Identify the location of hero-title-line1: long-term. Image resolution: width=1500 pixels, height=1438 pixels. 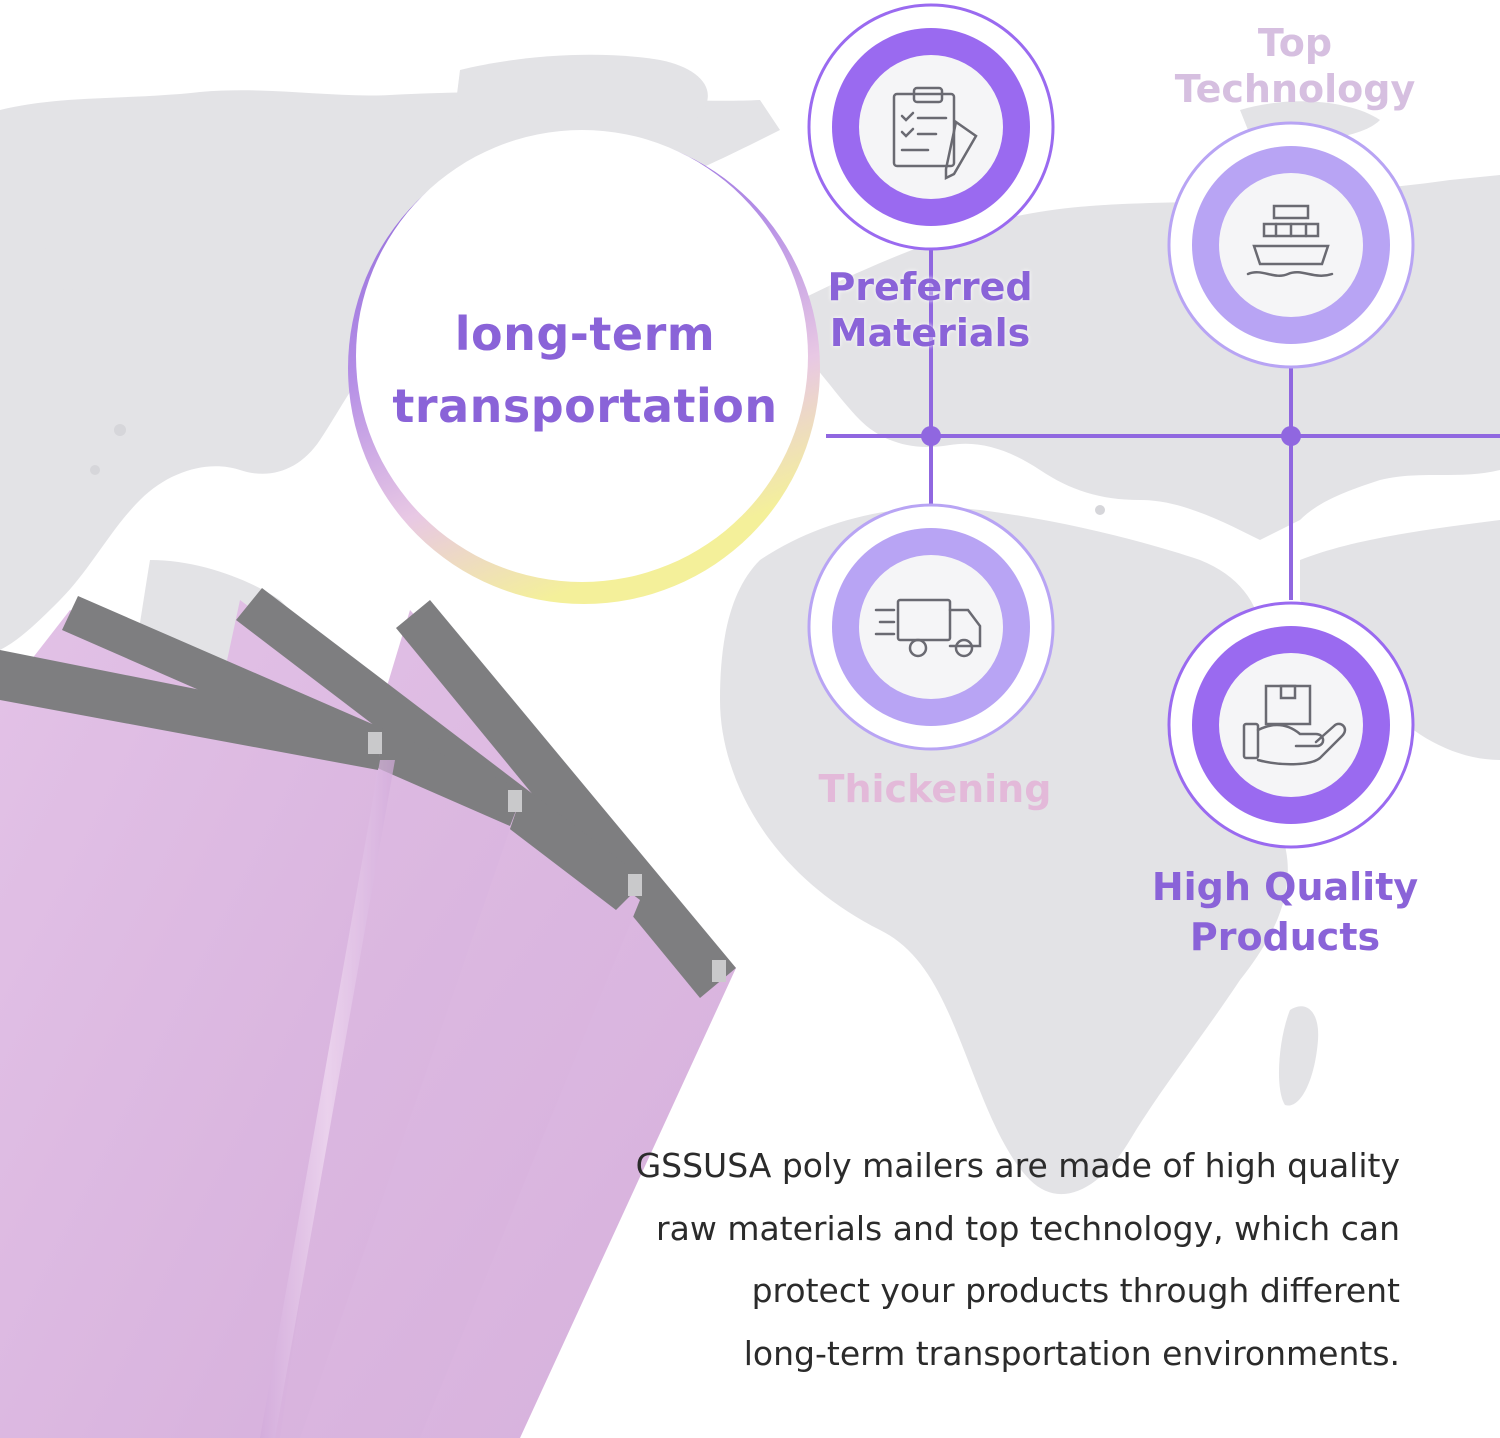
(585, 334).